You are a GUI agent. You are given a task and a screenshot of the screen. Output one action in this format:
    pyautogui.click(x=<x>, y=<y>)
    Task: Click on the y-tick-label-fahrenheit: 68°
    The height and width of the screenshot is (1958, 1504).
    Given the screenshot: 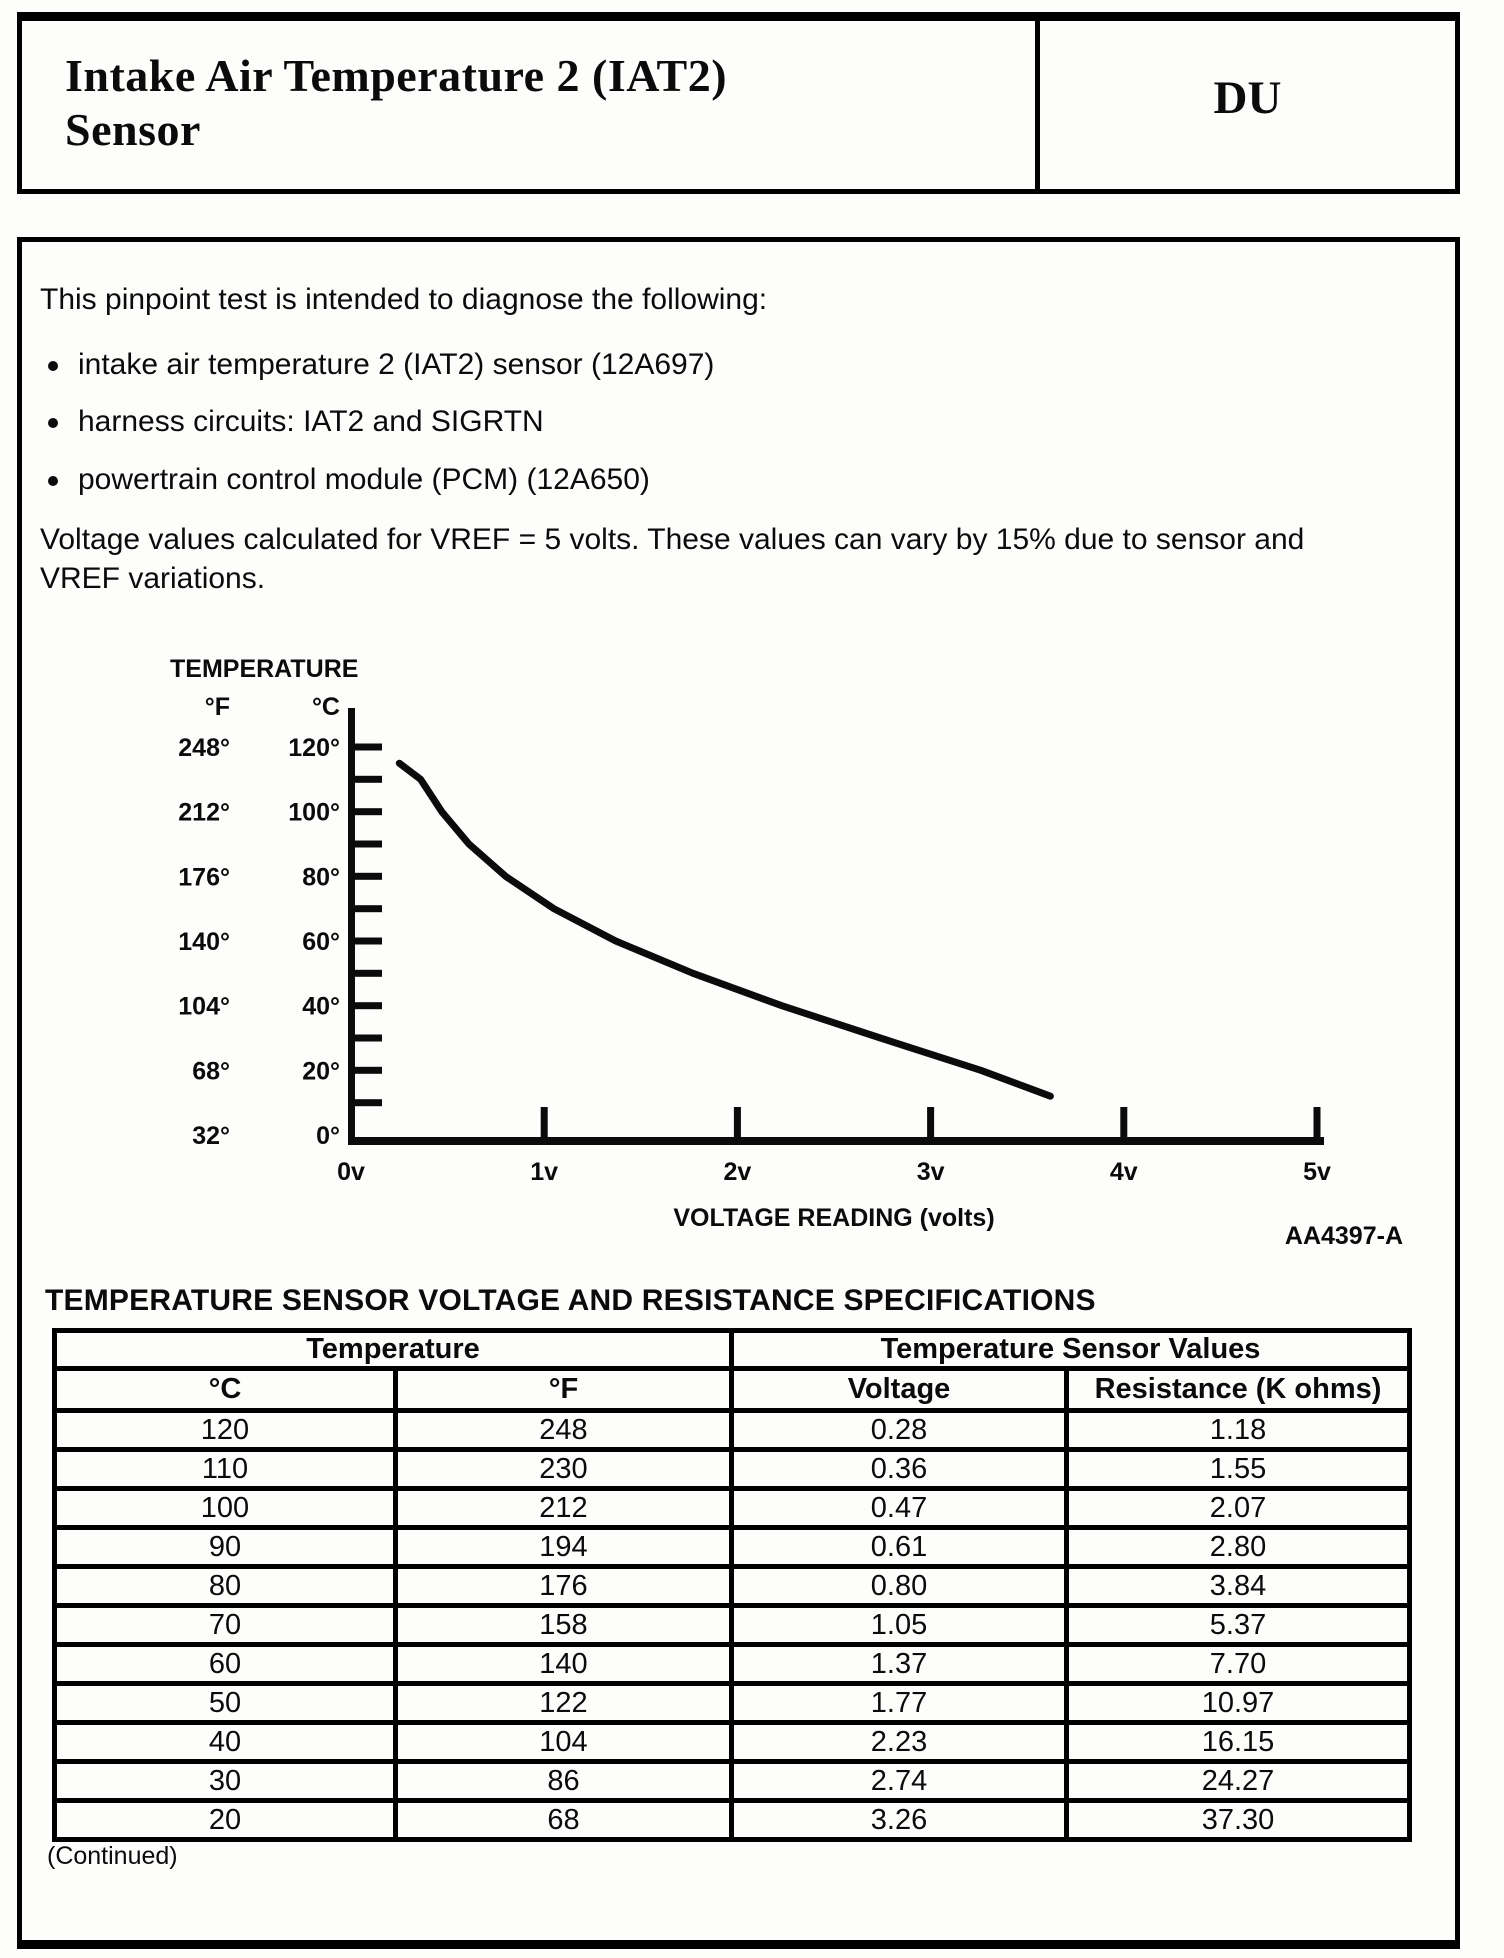 What is the action you would take?
    pyautogui.click(x=211, y=1071)
    